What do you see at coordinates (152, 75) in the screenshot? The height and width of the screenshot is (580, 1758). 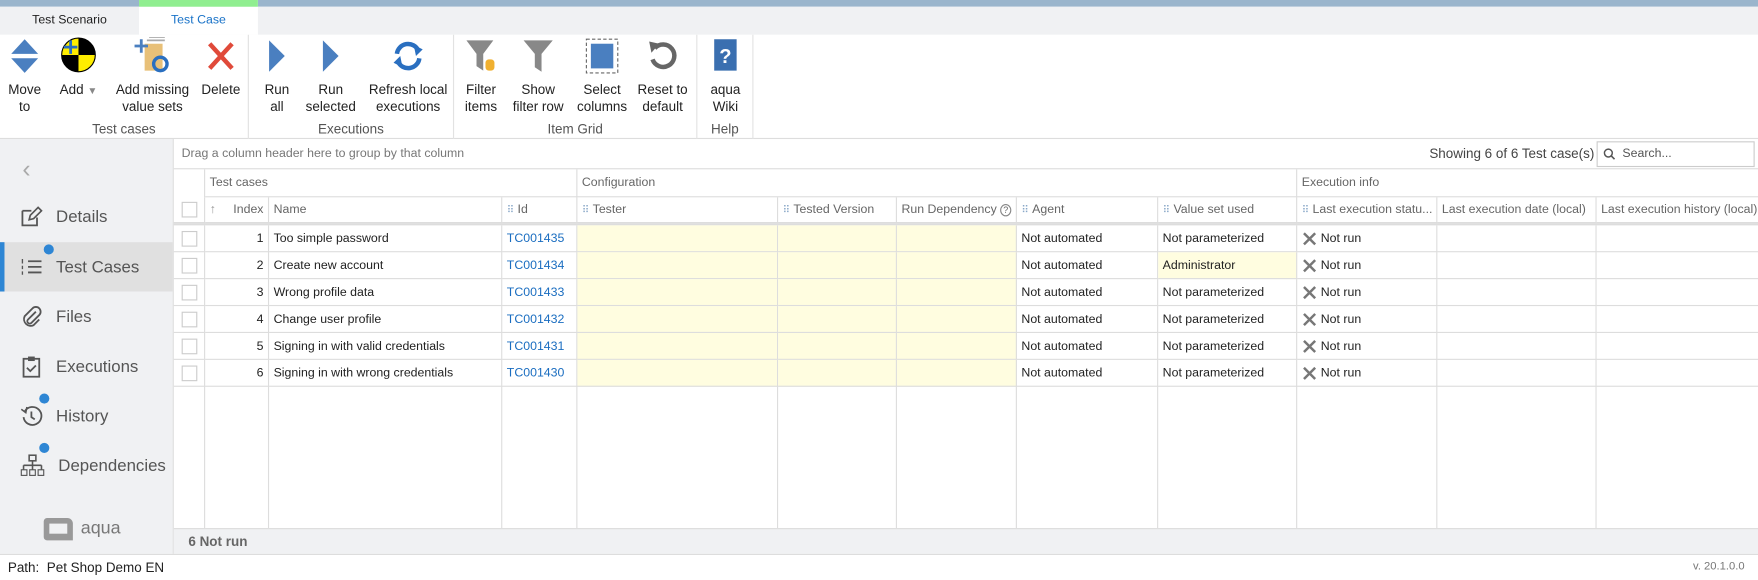 I see `add-missing-value-sets-button: Add missing value sets` at bounding box center [152, 75].